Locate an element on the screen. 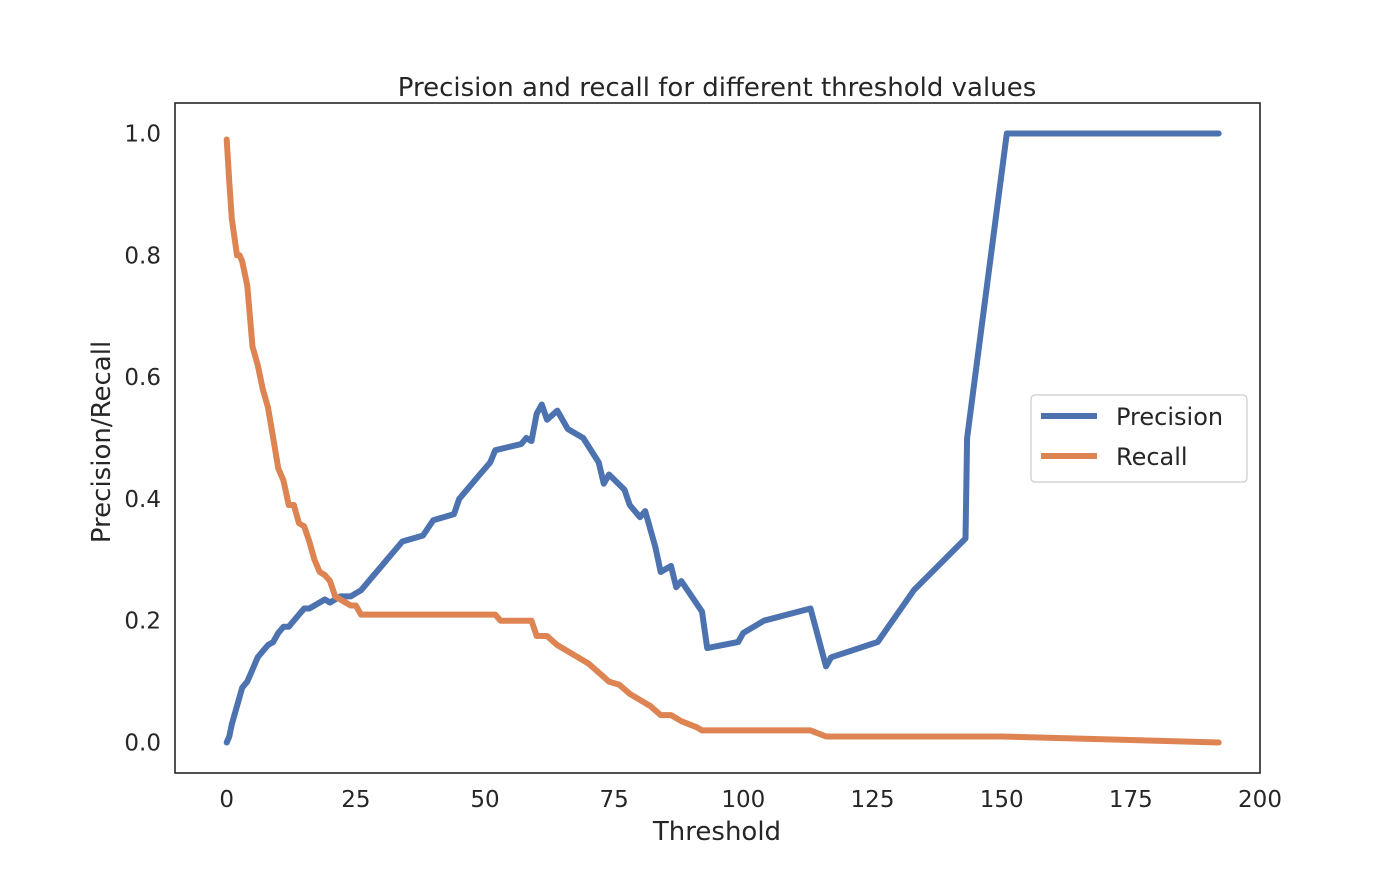  x-tick-label: 125 is located at coordinates (873, 800).